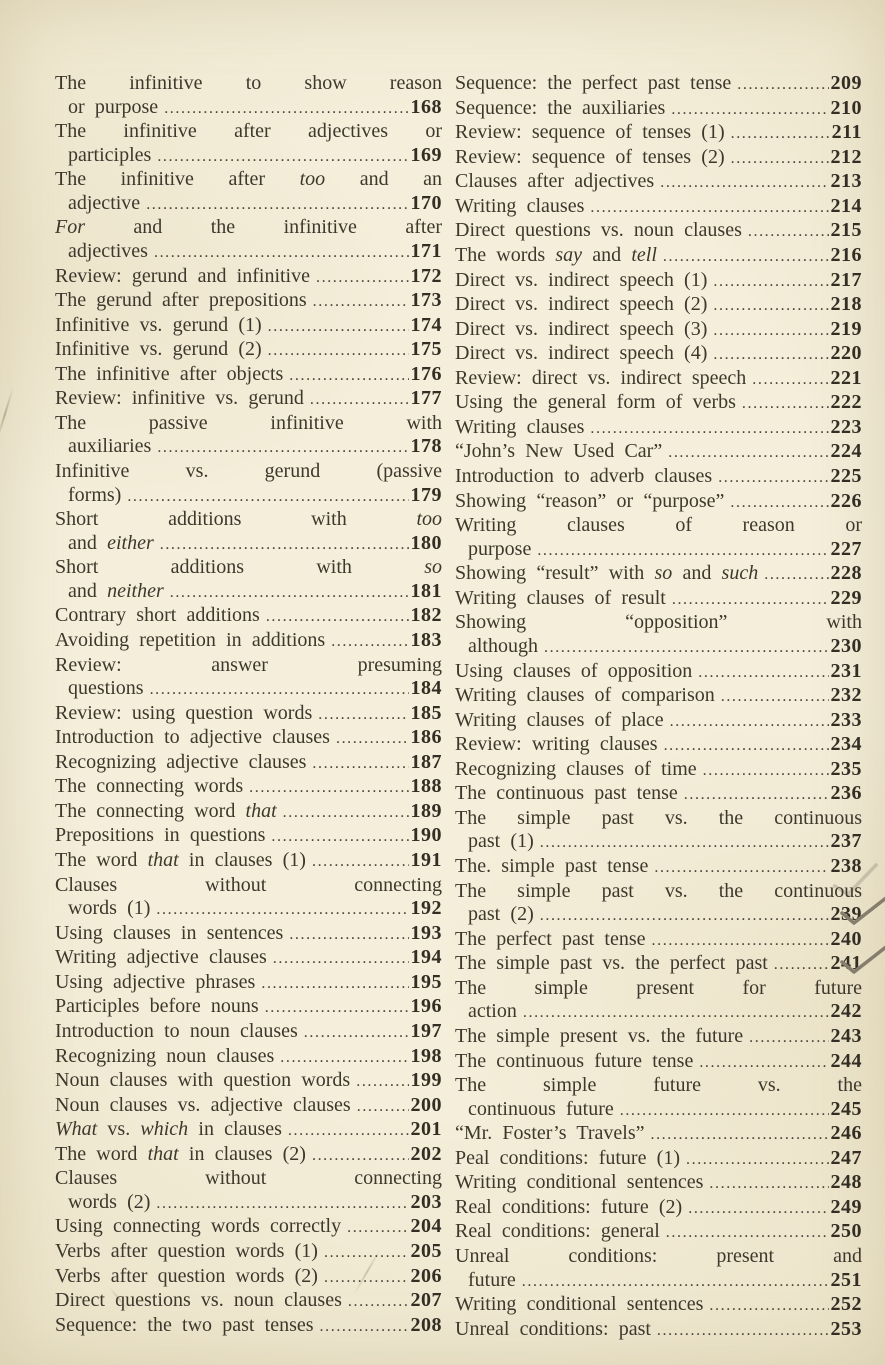  I want to click on toc-entry-title-line: action, so click(492, 1011).